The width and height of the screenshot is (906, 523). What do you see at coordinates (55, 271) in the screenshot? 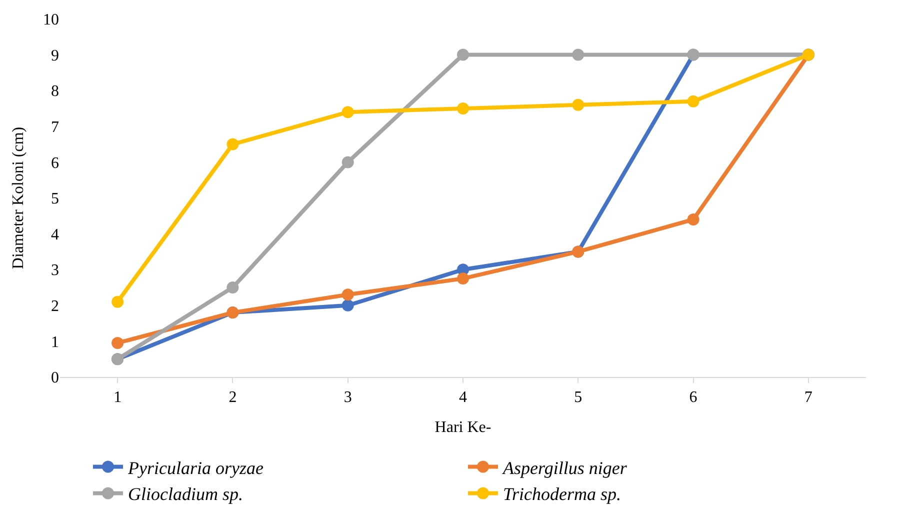
I see `y-tick-label: 3` at bounding box center [55, 271].